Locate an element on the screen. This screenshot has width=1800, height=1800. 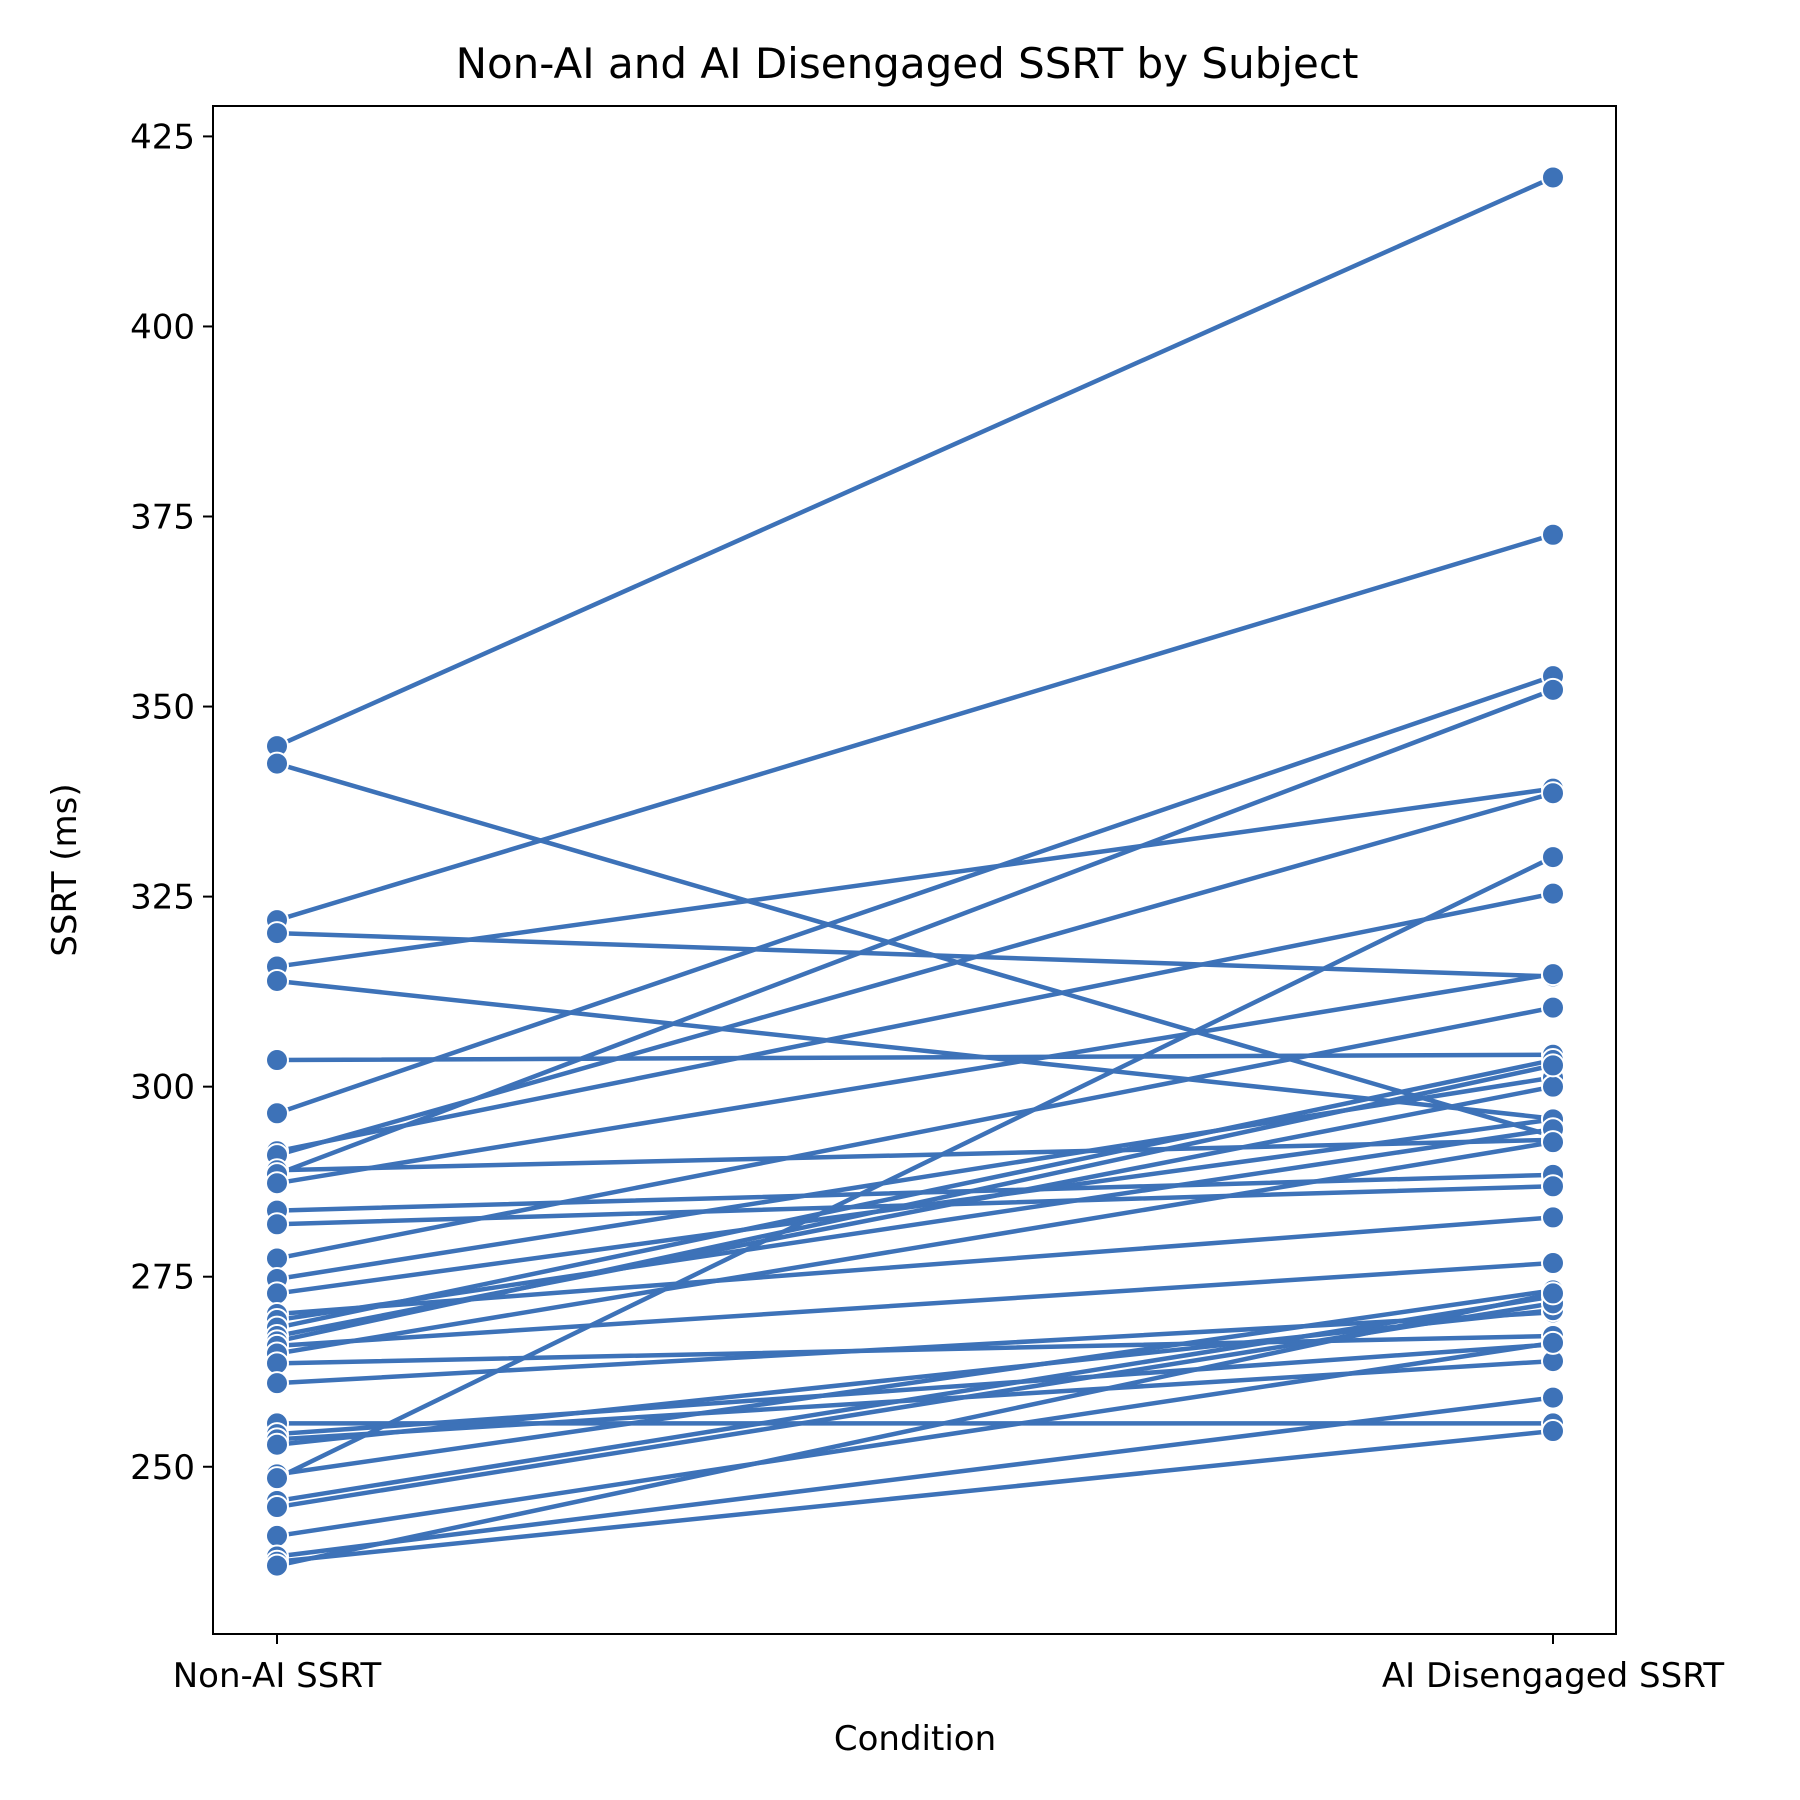
y-tick-label: 250 is located at coordinates (162, 1468).